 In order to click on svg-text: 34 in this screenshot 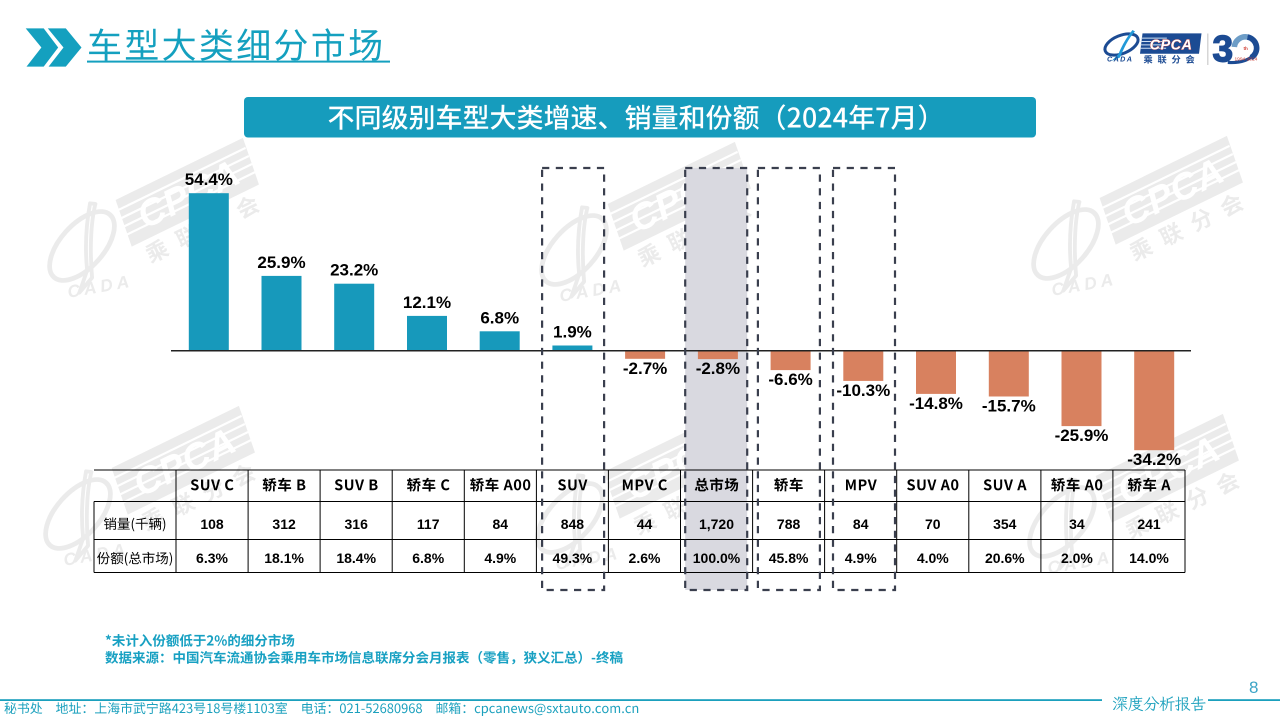, I will do `click(1077, 524)`.